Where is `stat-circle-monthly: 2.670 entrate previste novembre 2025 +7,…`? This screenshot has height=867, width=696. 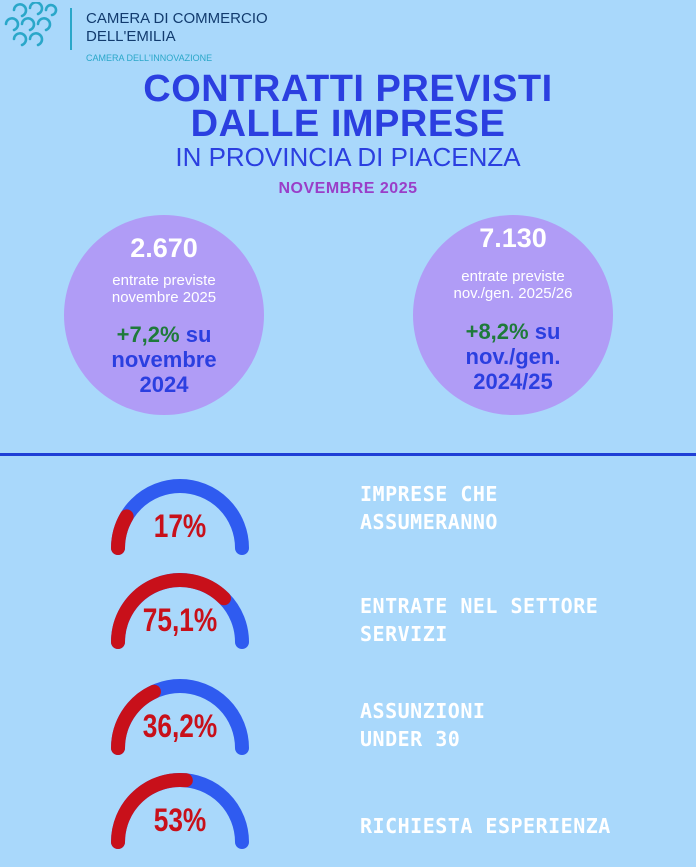 stat-circle-monthly: 2.670 entrate previste novembre 2025 +7,… is located at coordinates (164, 315).